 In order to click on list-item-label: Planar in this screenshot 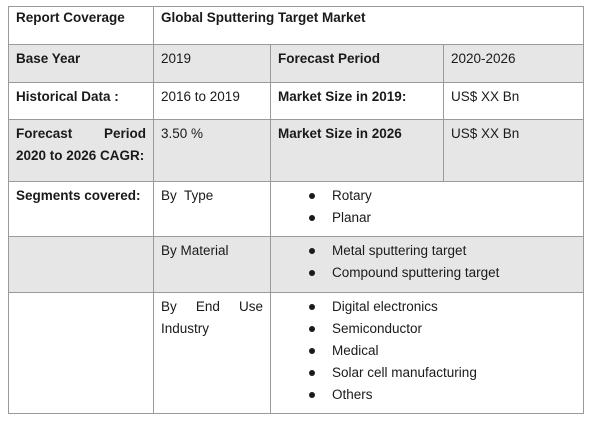, I will do `click(352, 217)`.